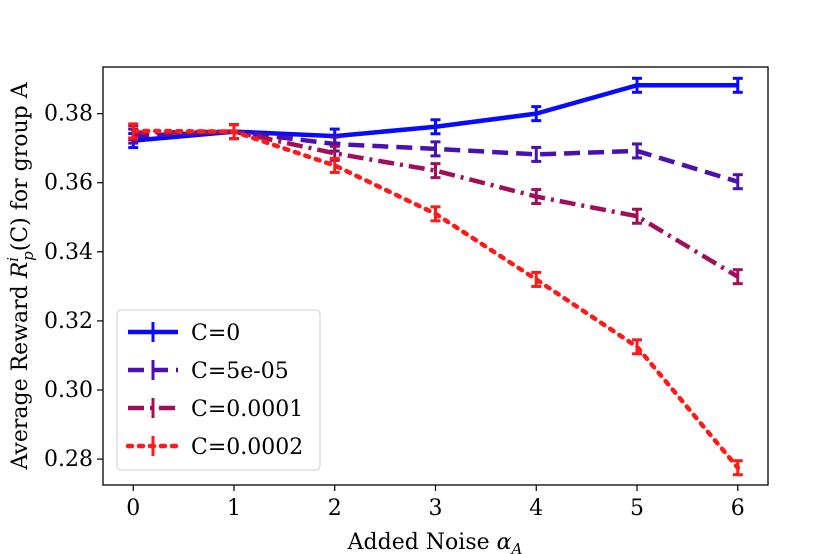 Image resolution: width=830 pixels, height=554 pixels. What do you see at coordinates (240, 371) in the screenshot?
I see `legend-label-2: C=5e-05` at bounding box center [240, 371].